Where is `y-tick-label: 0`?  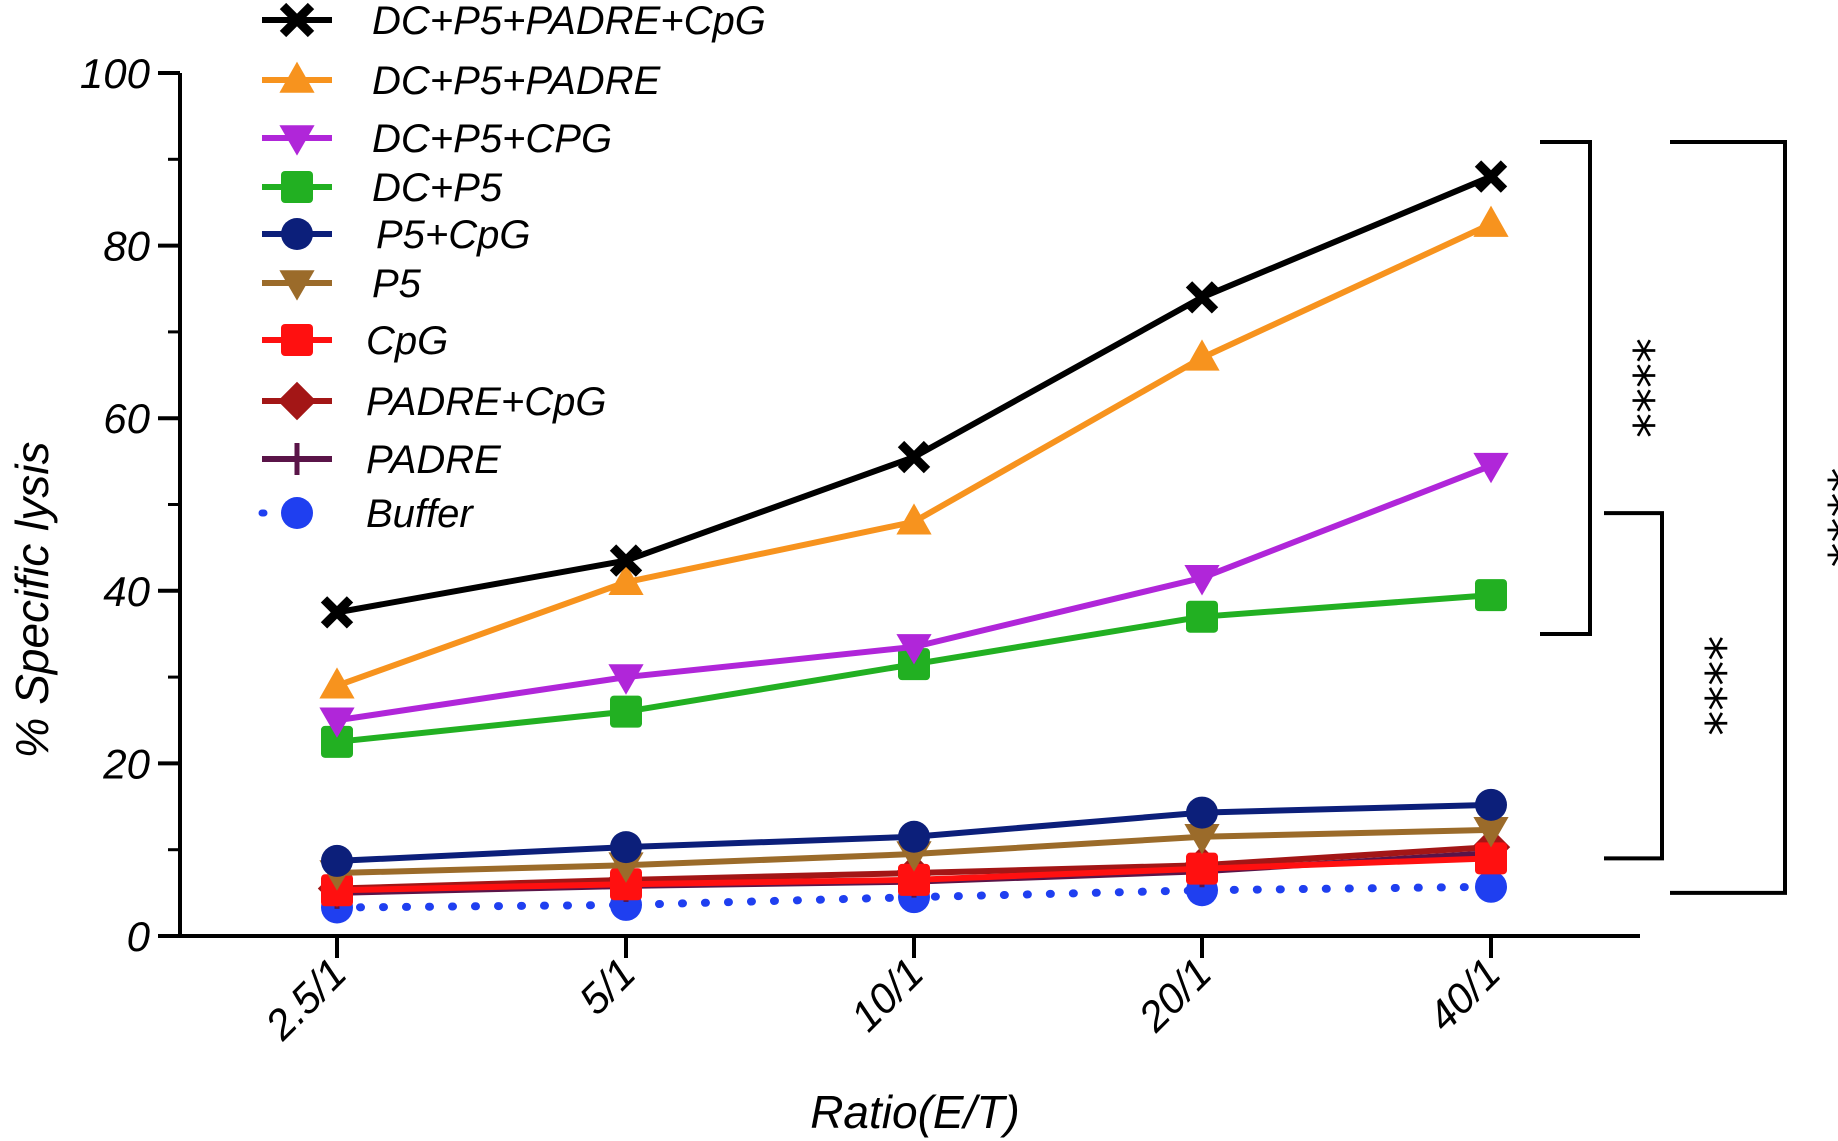 y-tick-label: 0 is located at coordinates (139, 936).